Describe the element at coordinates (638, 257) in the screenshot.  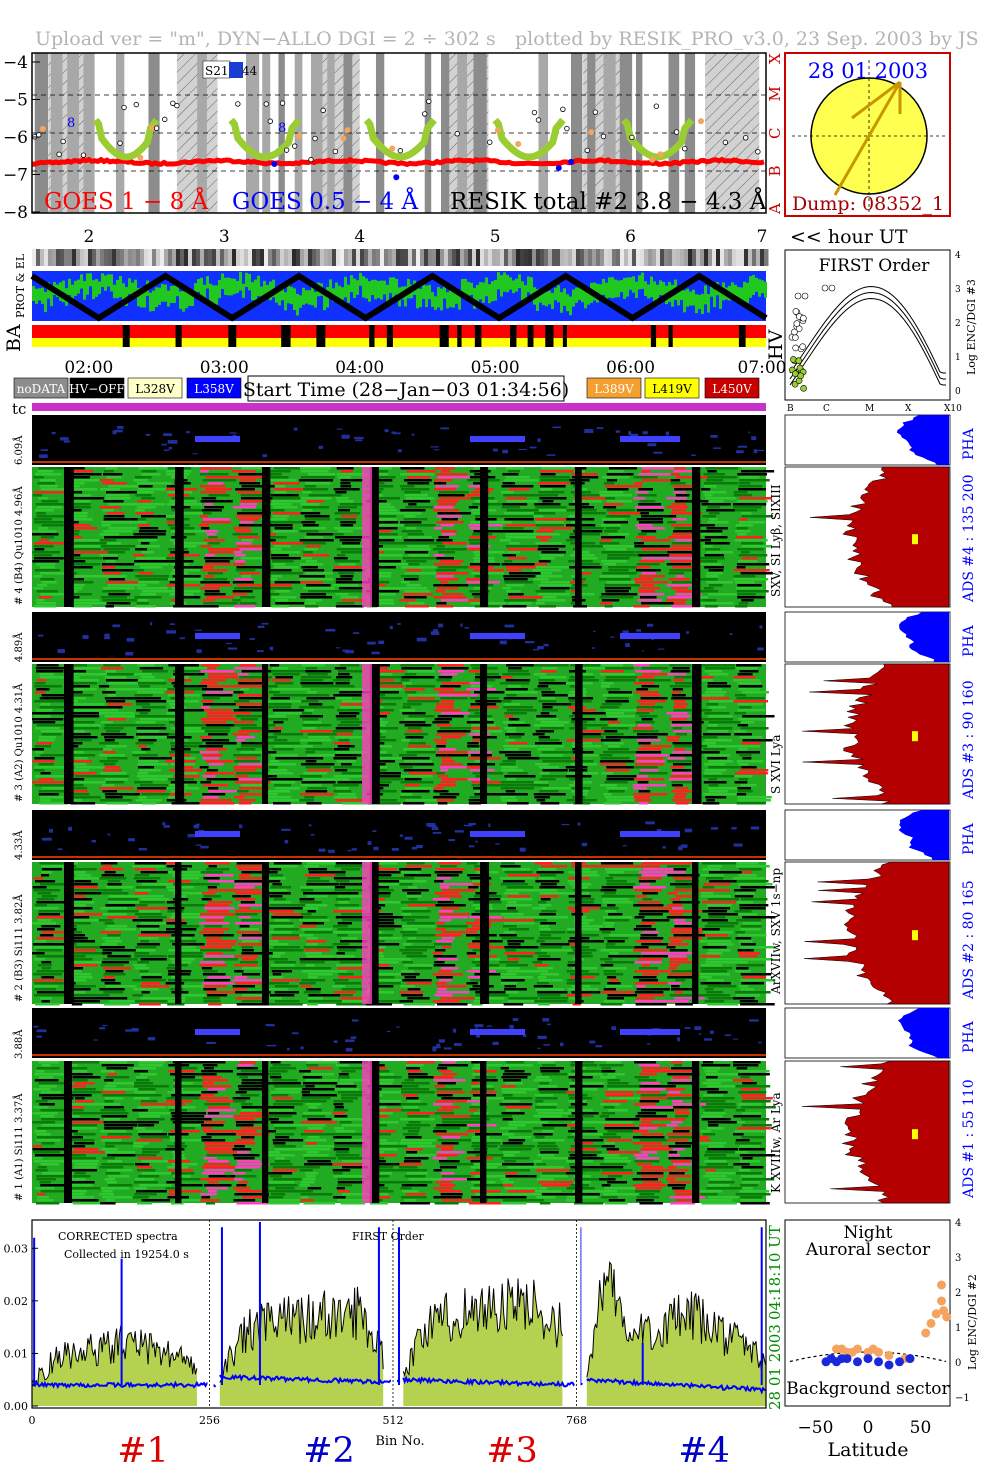
I see `gray-cell` at that location.